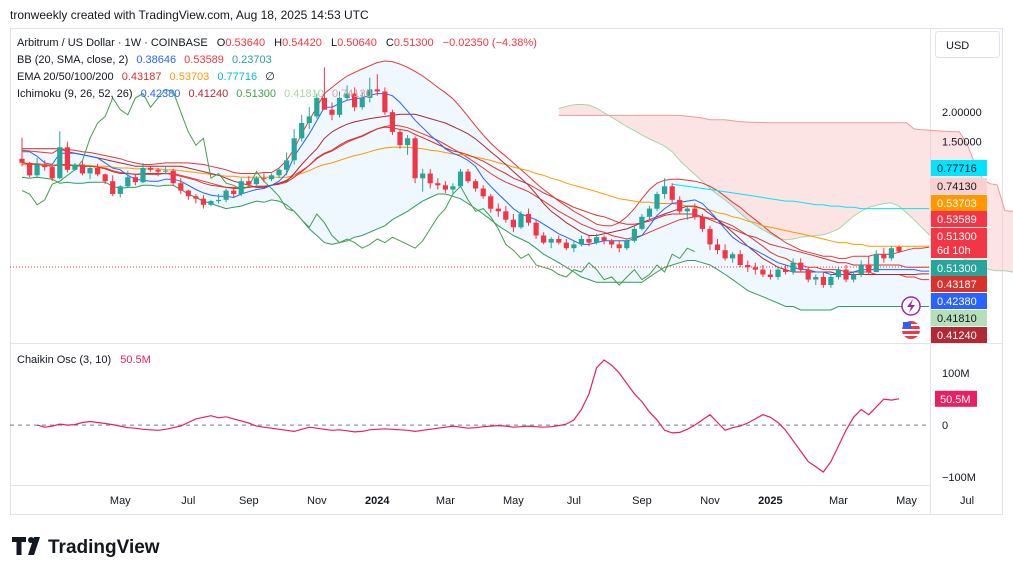 This screenshot has width=1013, height=575. Describe the element at coordinates (86, 547) in the screenshot. I see `tradingview-logo: TradingView` at that location.